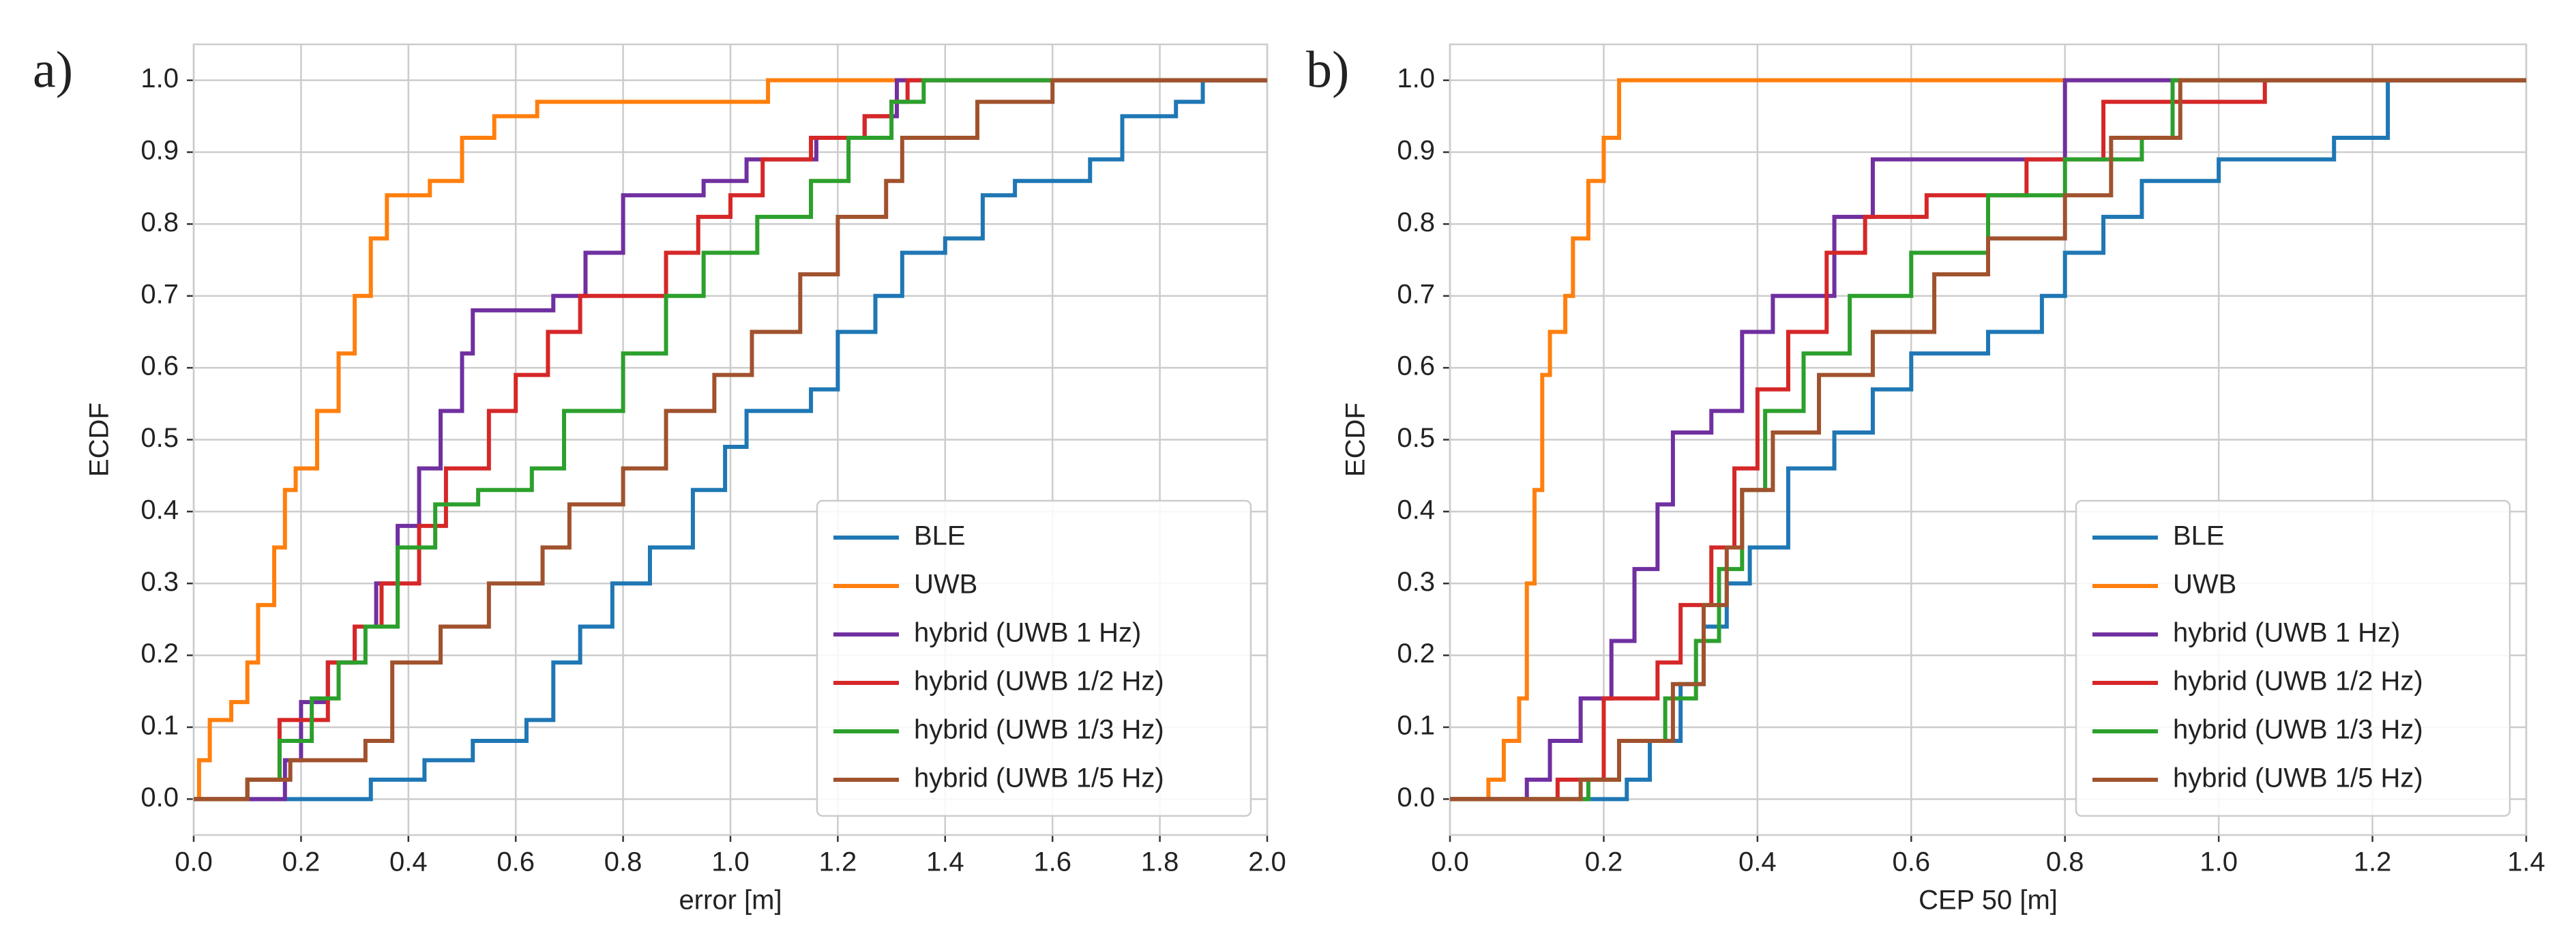 This screenshot has height=951, width=2576. Describe the element at coordinates (1160, 862) in the screenshot. I see `x-tick-label: 1.8` at that location.